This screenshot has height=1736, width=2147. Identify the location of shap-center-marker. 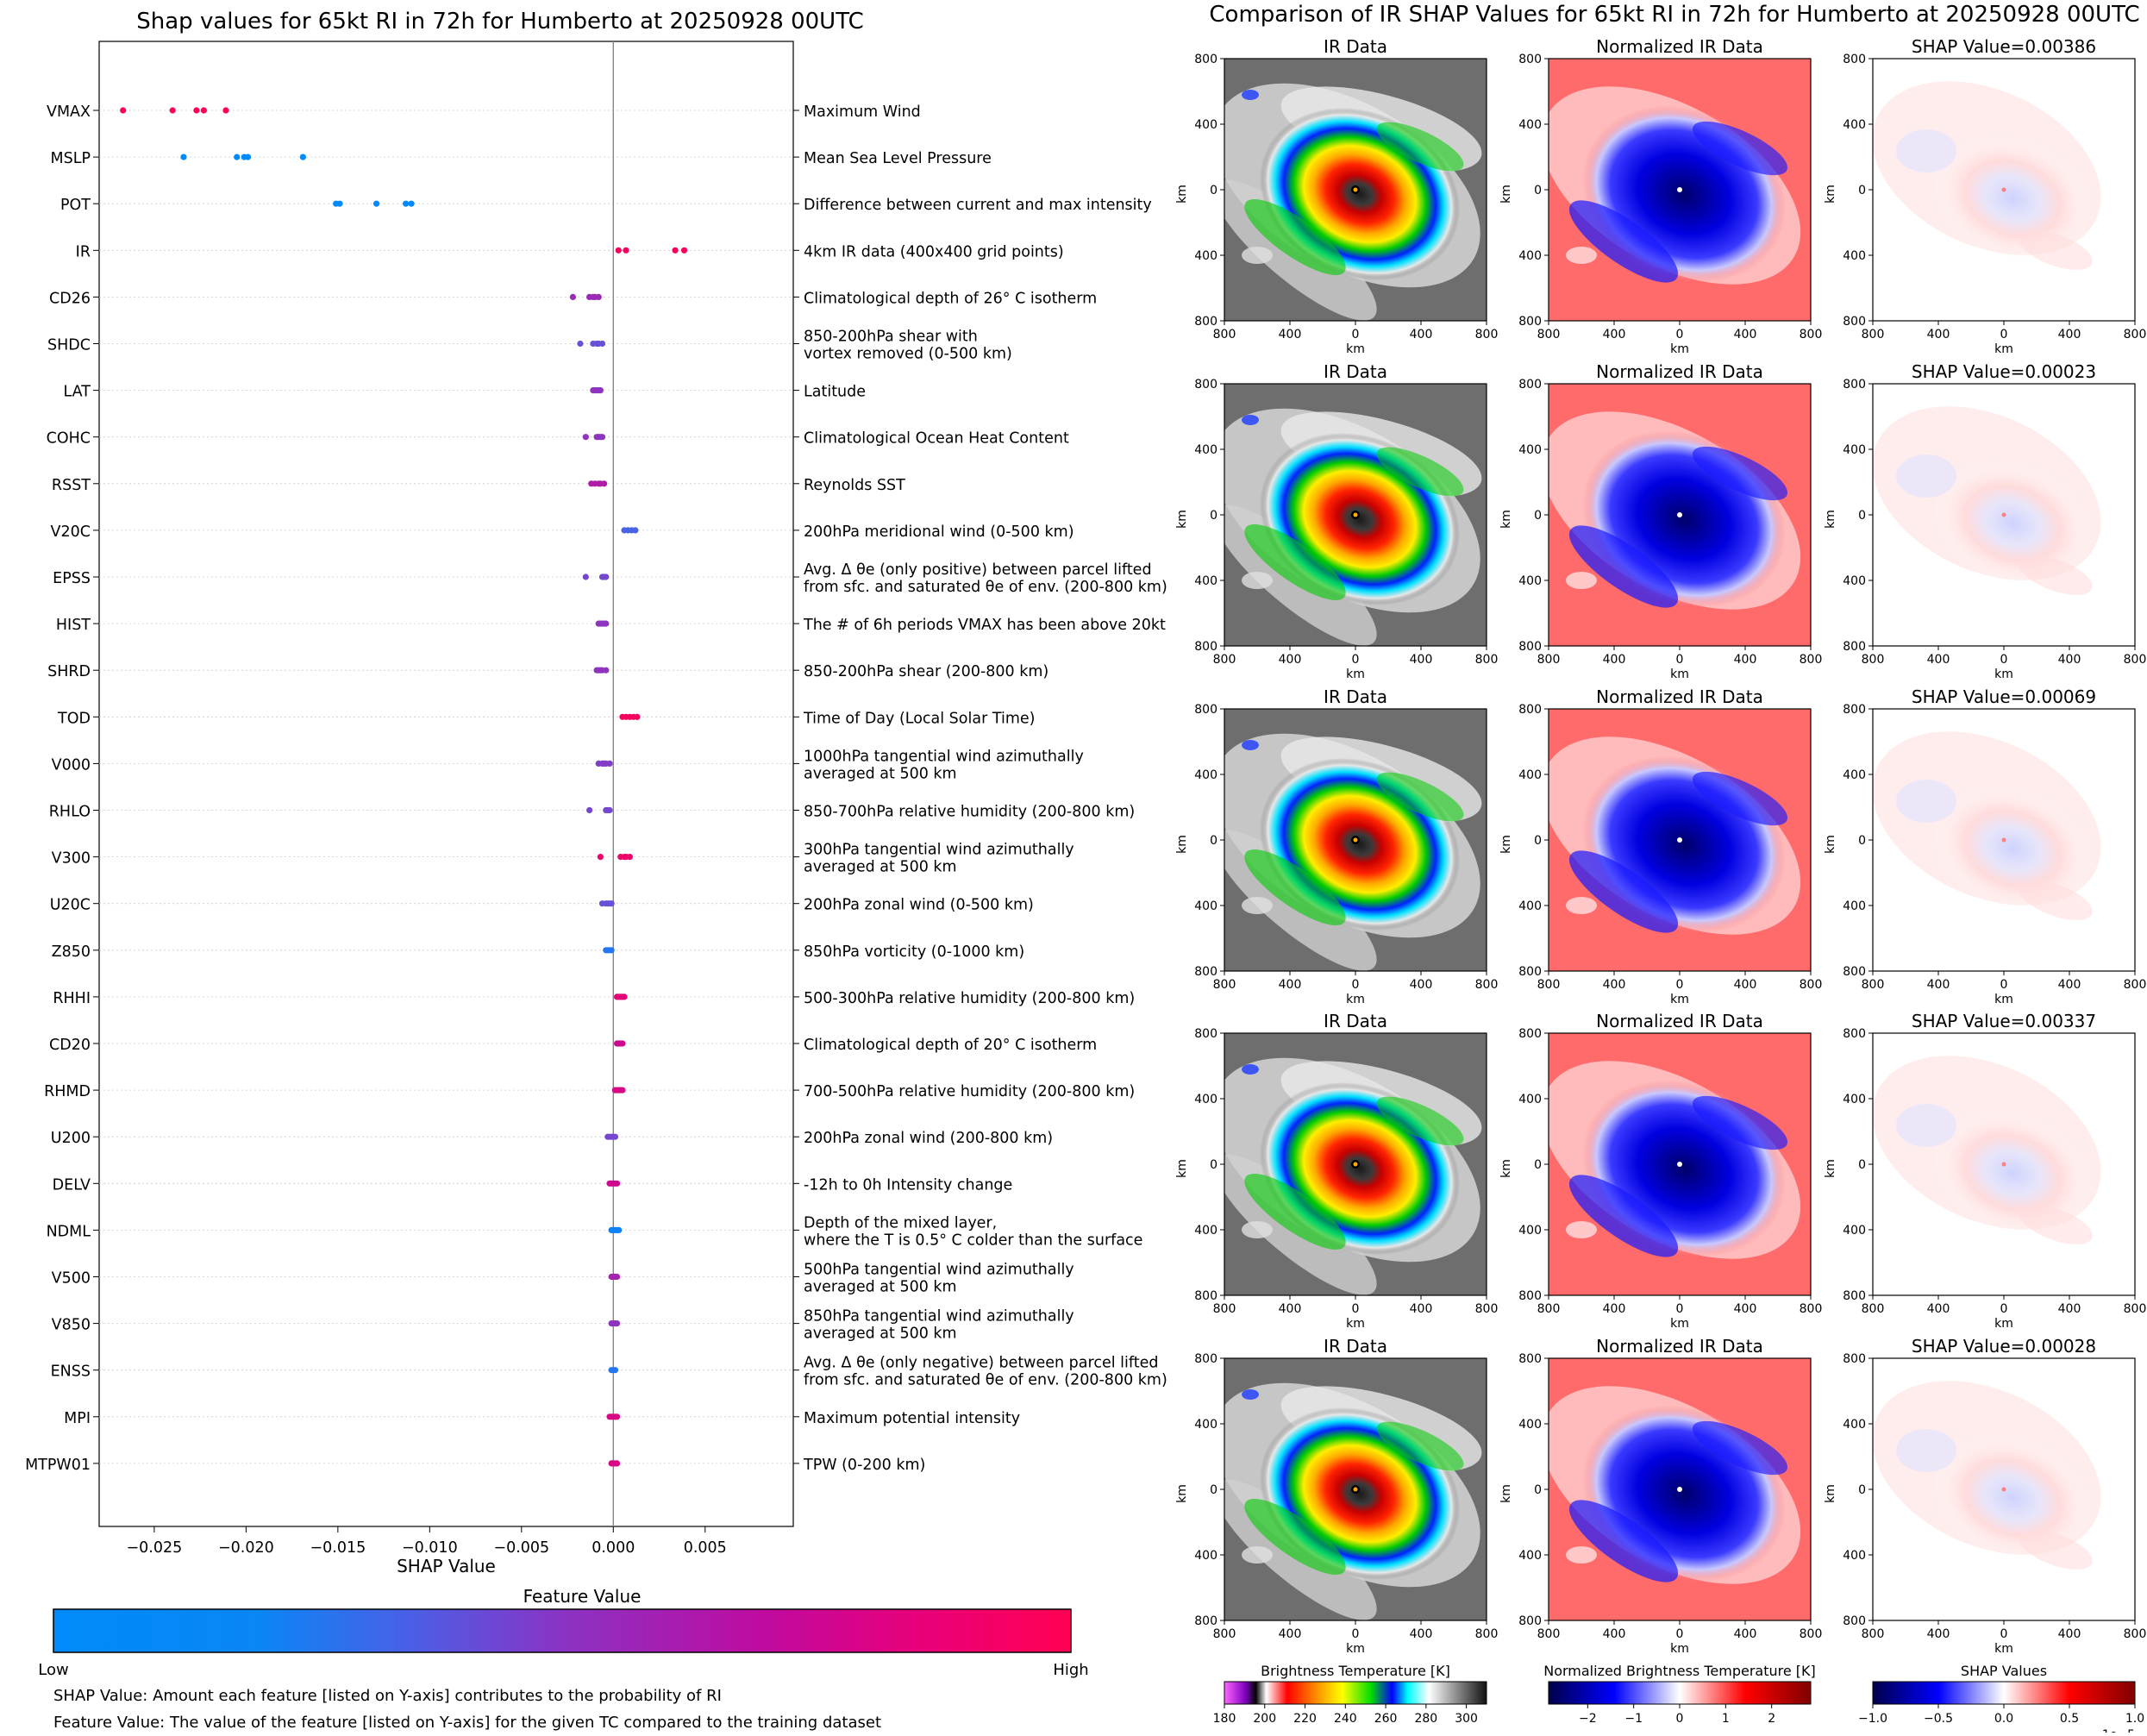
(2004, 1489).